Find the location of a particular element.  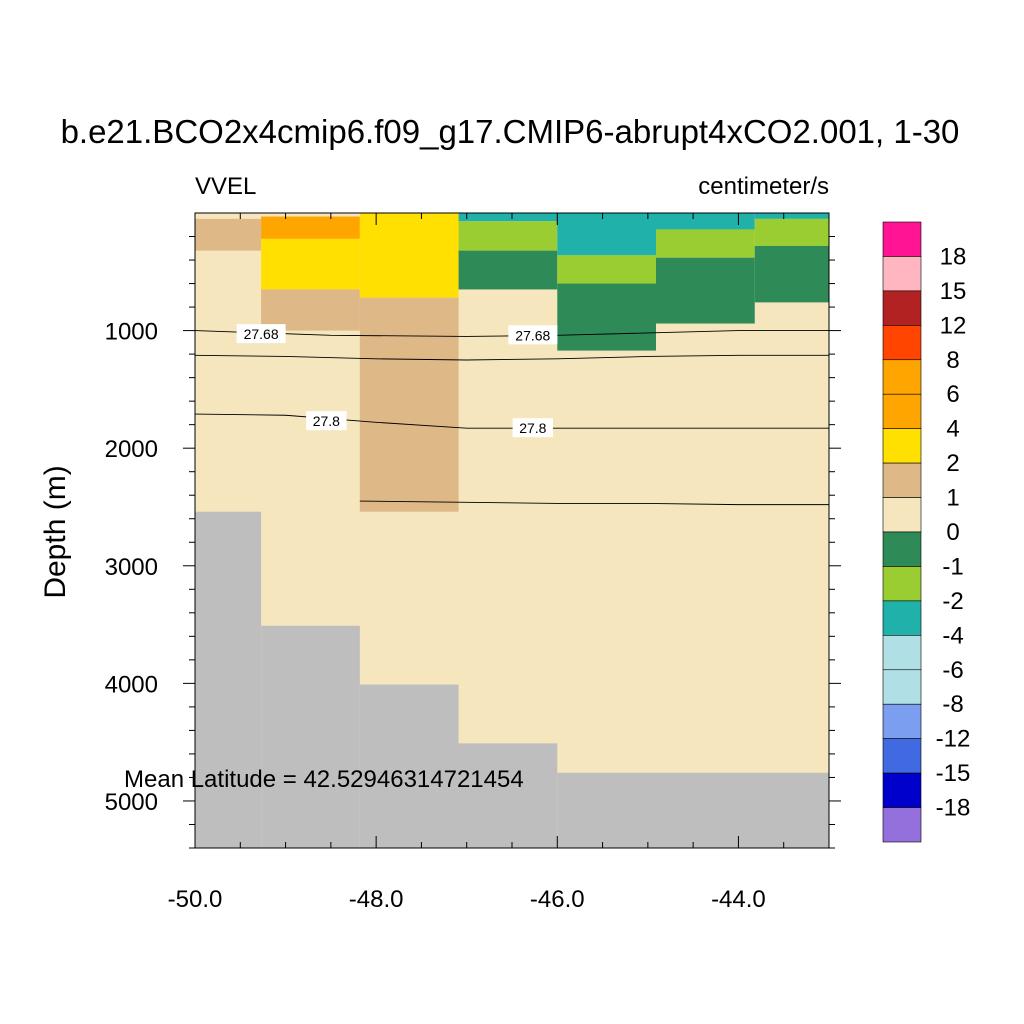

colorbar-label: -2 is located at coordinates (952, 601).